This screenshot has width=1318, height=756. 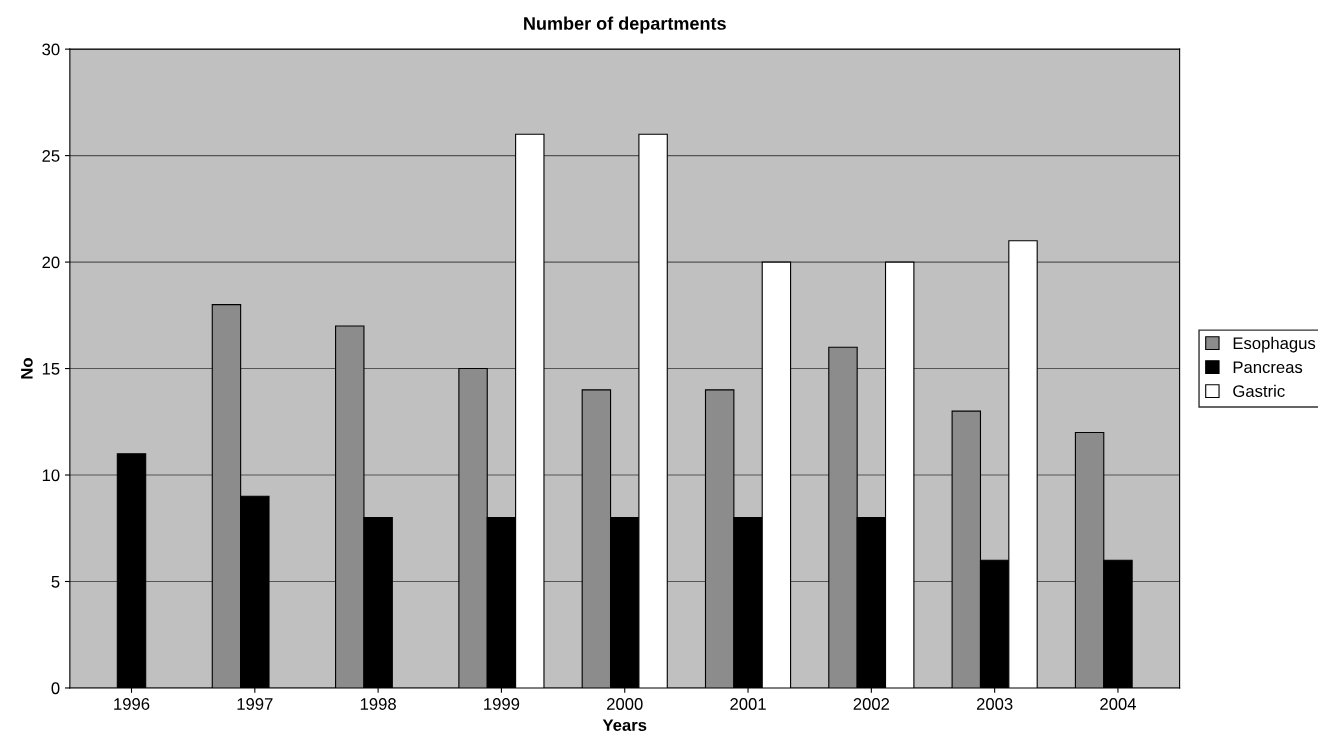 I want to click on y-tick-label: 10, so click(x=51, y=475).